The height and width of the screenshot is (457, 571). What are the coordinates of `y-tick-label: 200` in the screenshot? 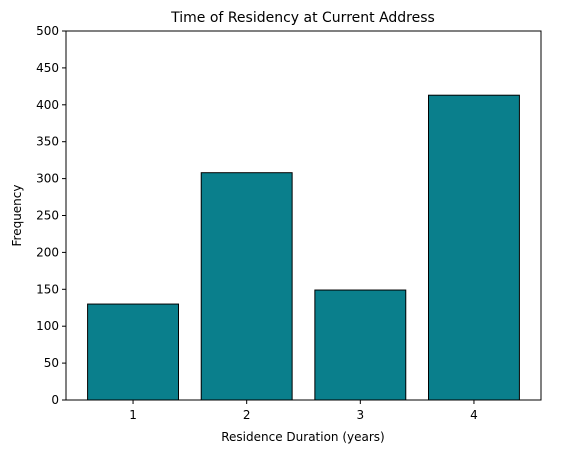 It's located at (47, 252).